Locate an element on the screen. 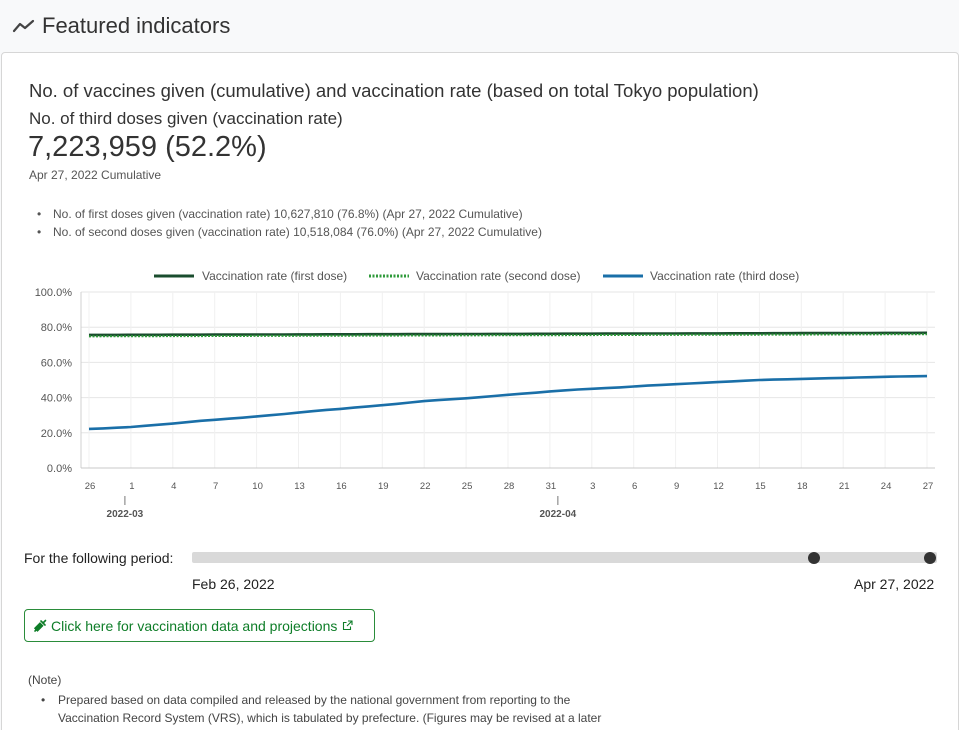  x-tick-label: 1 is located at coordinates (131, 486).